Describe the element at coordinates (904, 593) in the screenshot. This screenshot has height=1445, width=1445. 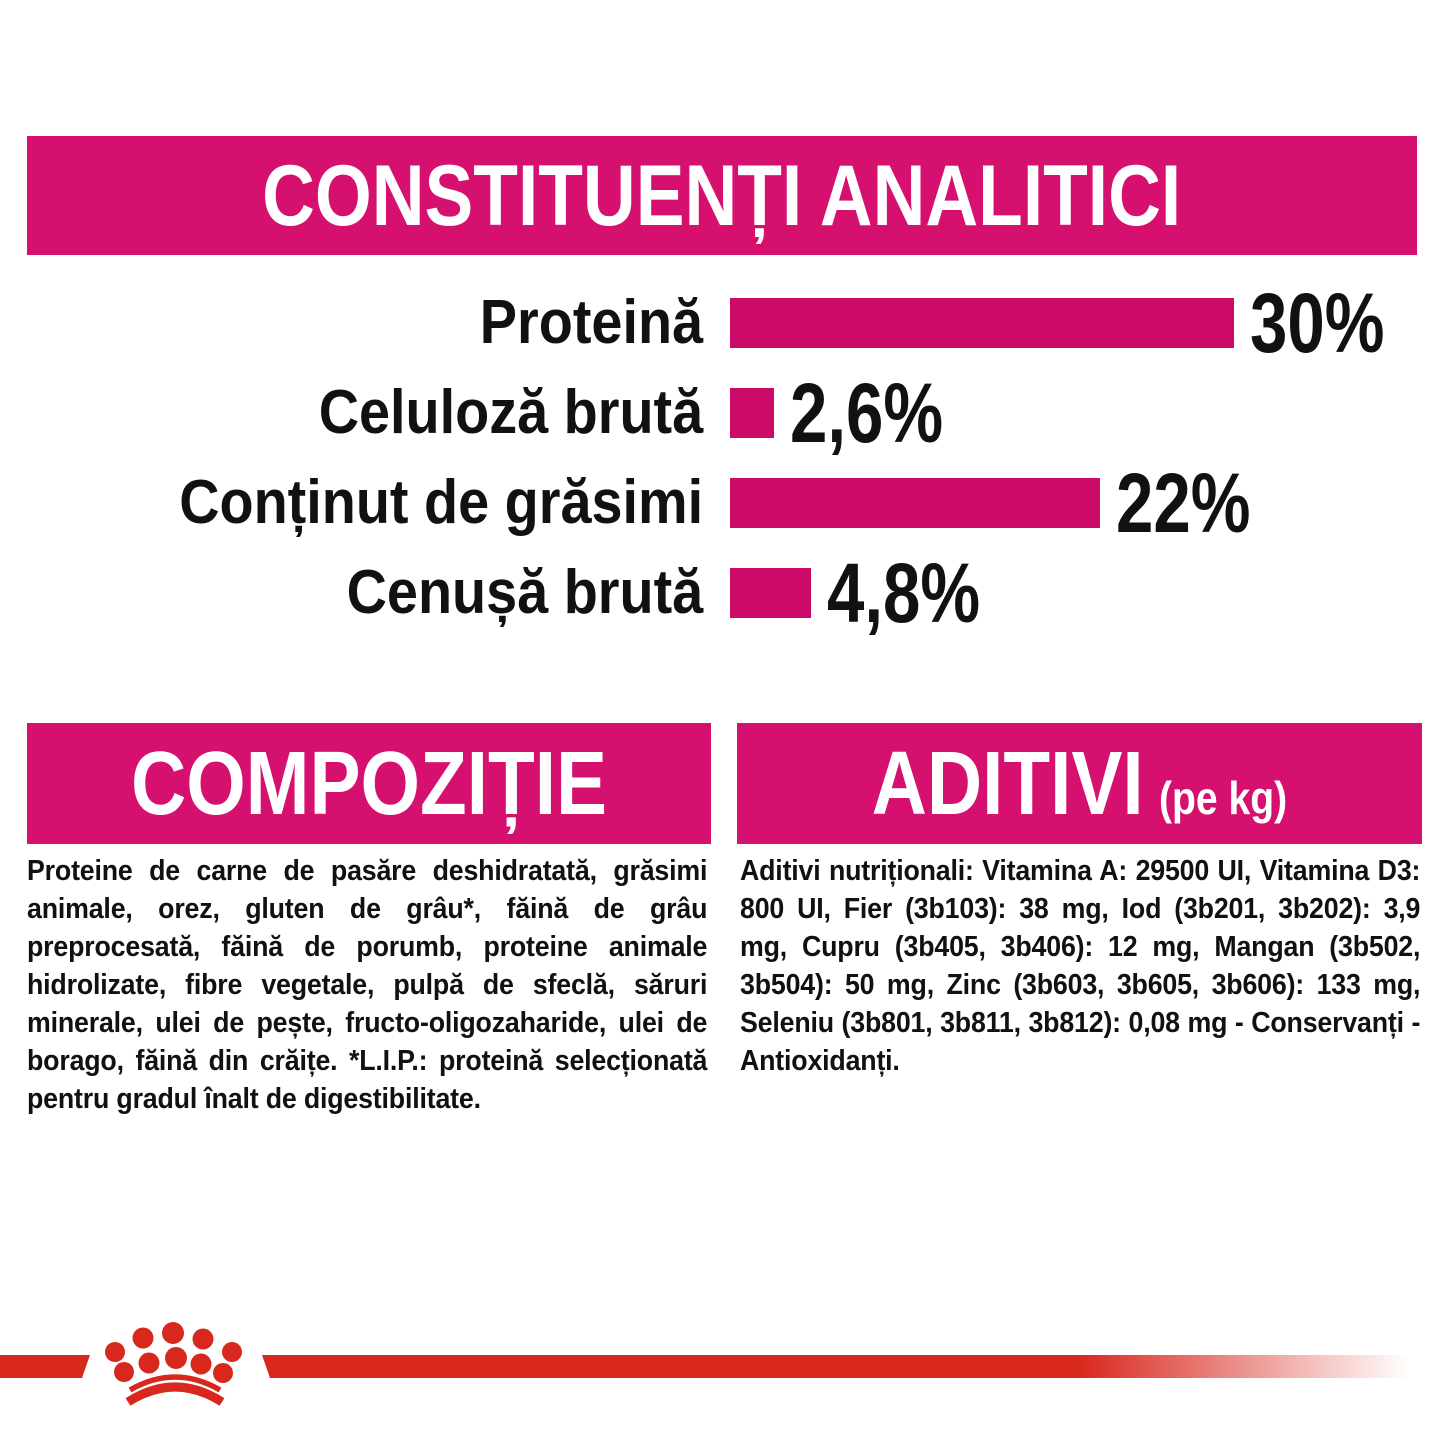
I see `bar-value-cenusa: 4,8%` at that location.